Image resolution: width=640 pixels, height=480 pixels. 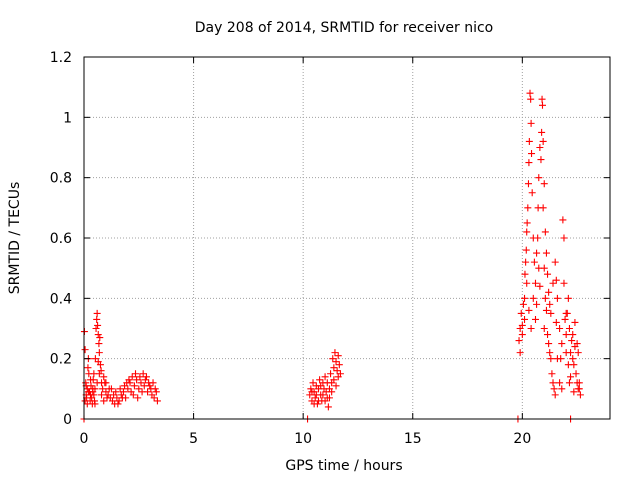 What do you see at coordinates (193, 439) in the screenshot?
I see `x-tick-label: 5` at bounding box center [193, 439].